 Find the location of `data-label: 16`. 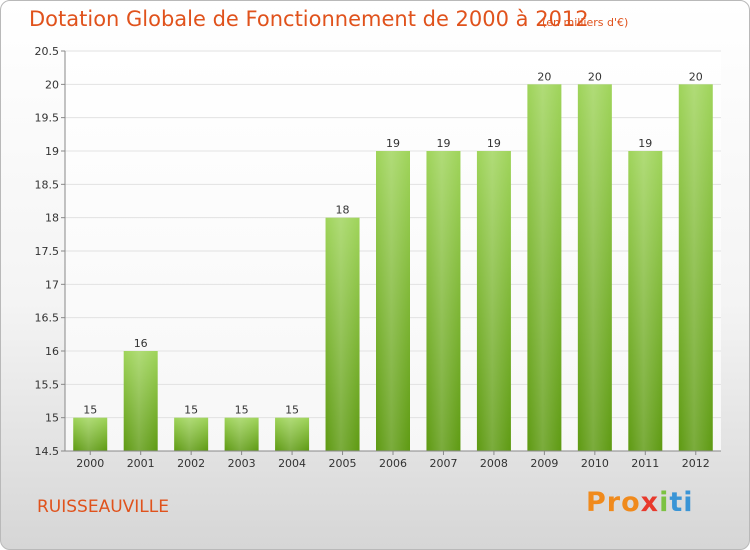

data-label: 16 is located at coordinates (141, 343).